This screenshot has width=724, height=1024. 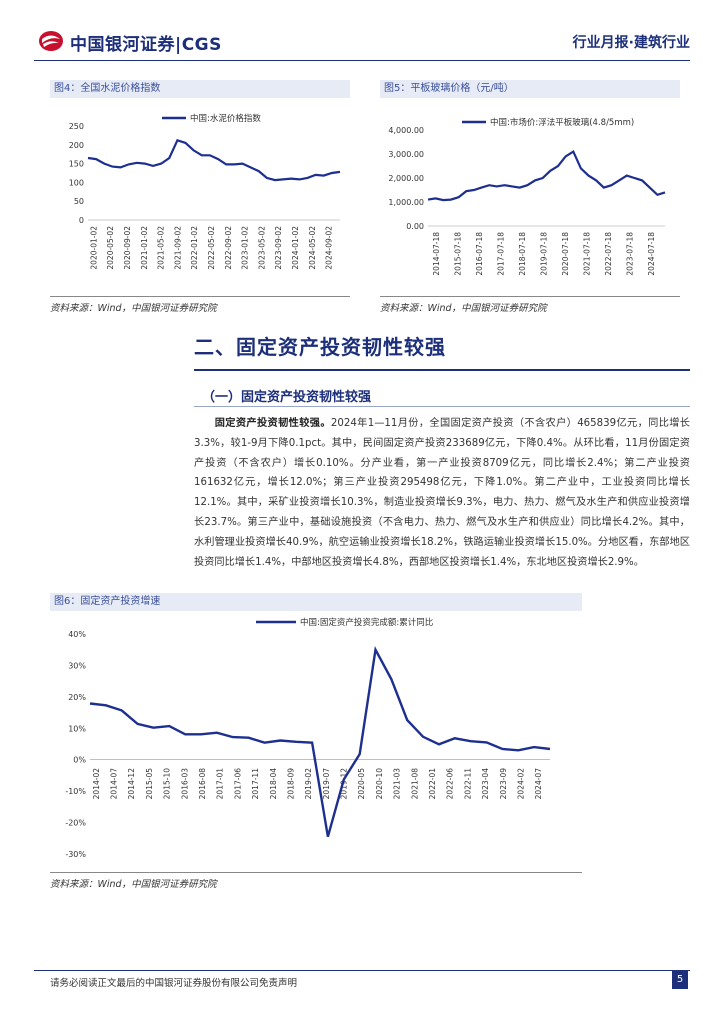 What do you see at coordinates (255, 784) in the screenshot?
I see `x-tick-label: 2017-11` at bounding box center [255, 784].